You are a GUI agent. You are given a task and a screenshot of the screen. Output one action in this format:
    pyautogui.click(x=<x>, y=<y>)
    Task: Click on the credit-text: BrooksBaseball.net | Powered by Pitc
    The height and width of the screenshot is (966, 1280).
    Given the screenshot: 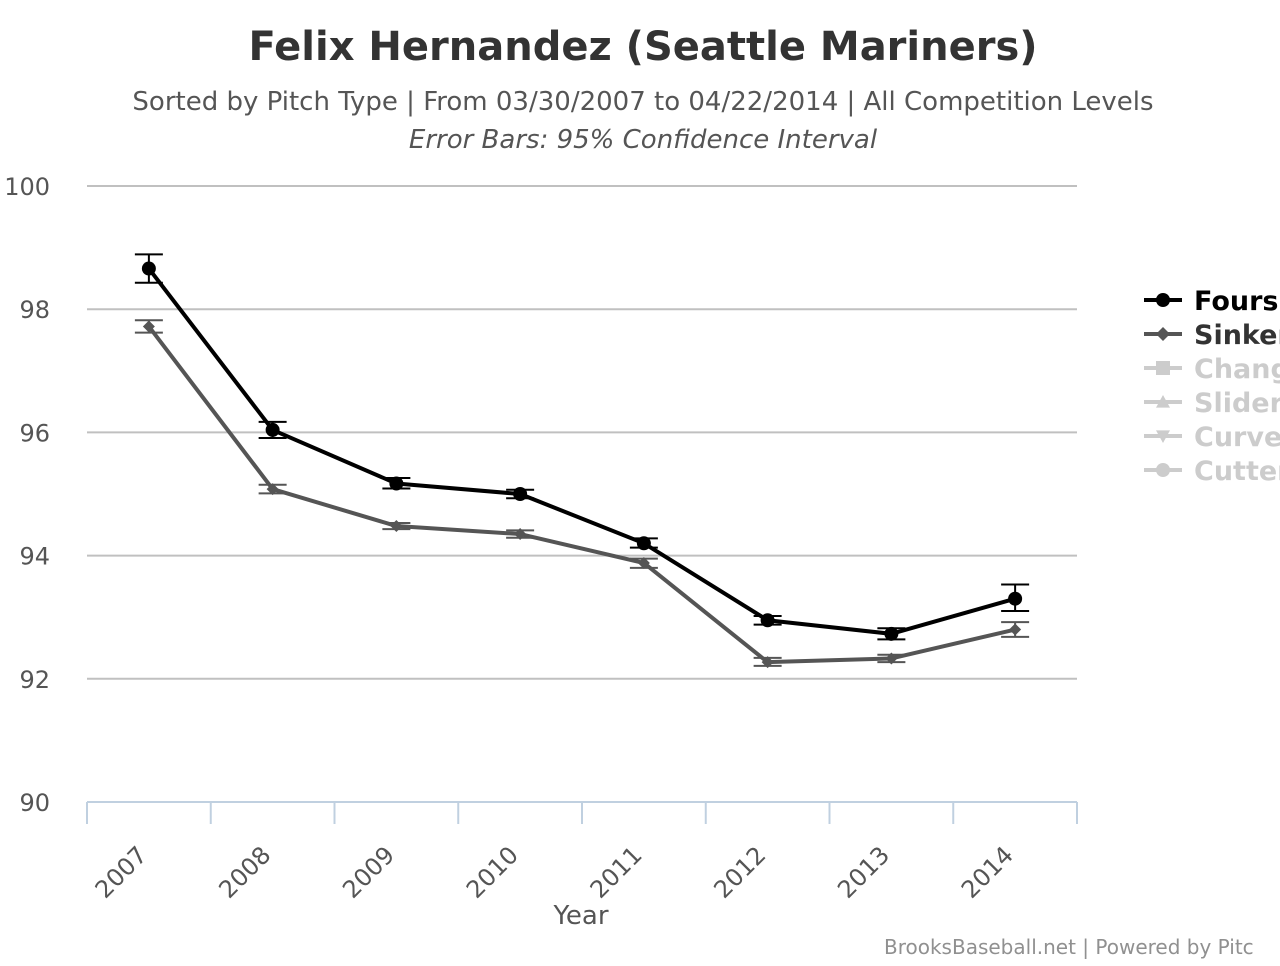 What is the action you would take?
    pyautogui.click(x=1069, y=947)
    